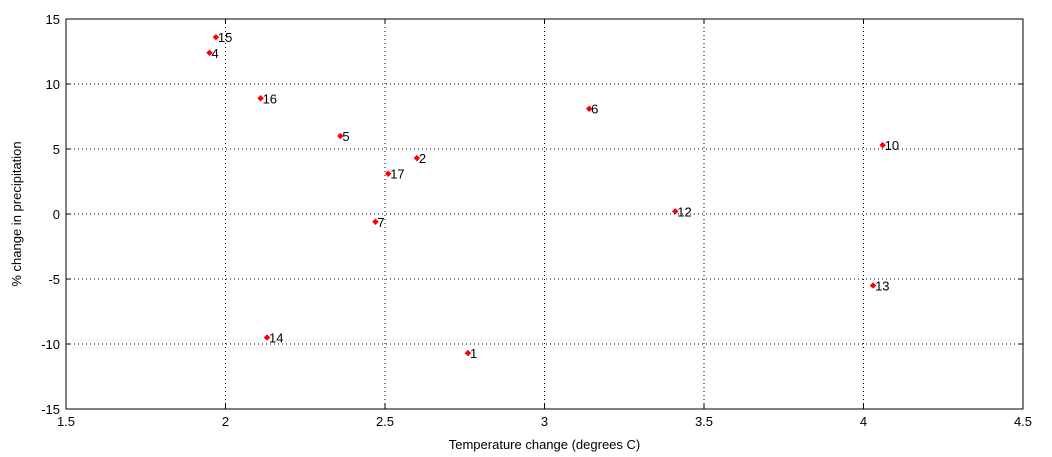 The height and width of the screenshot is (457, 1052). Describe the element at coordinates (276, 338) in the screenshot. I see `point-label: 14` at that location.